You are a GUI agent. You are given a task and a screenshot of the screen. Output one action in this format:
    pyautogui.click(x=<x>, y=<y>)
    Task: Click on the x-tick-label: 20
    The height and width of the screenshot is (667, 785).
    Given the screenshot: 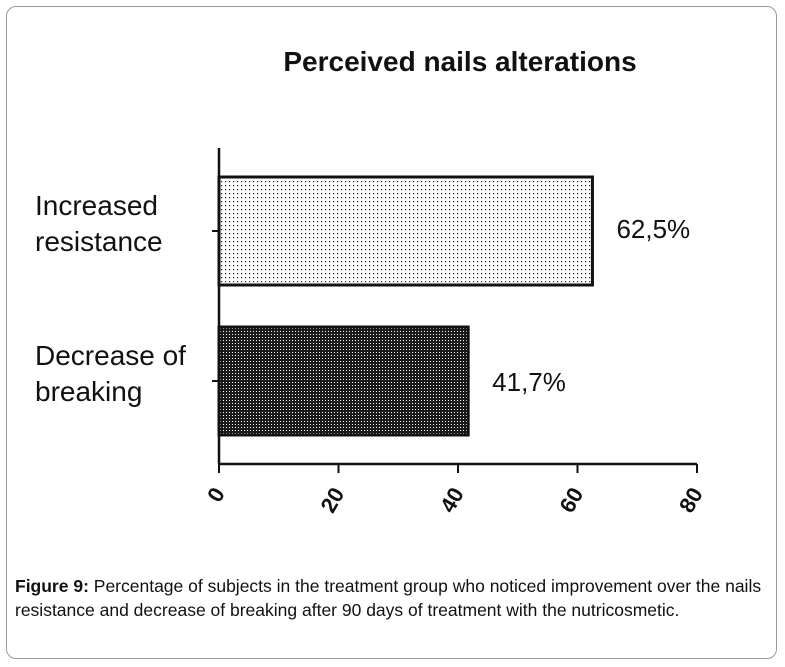 What is the action you would take?
    pyautogui.click(x=332, y=500)
    